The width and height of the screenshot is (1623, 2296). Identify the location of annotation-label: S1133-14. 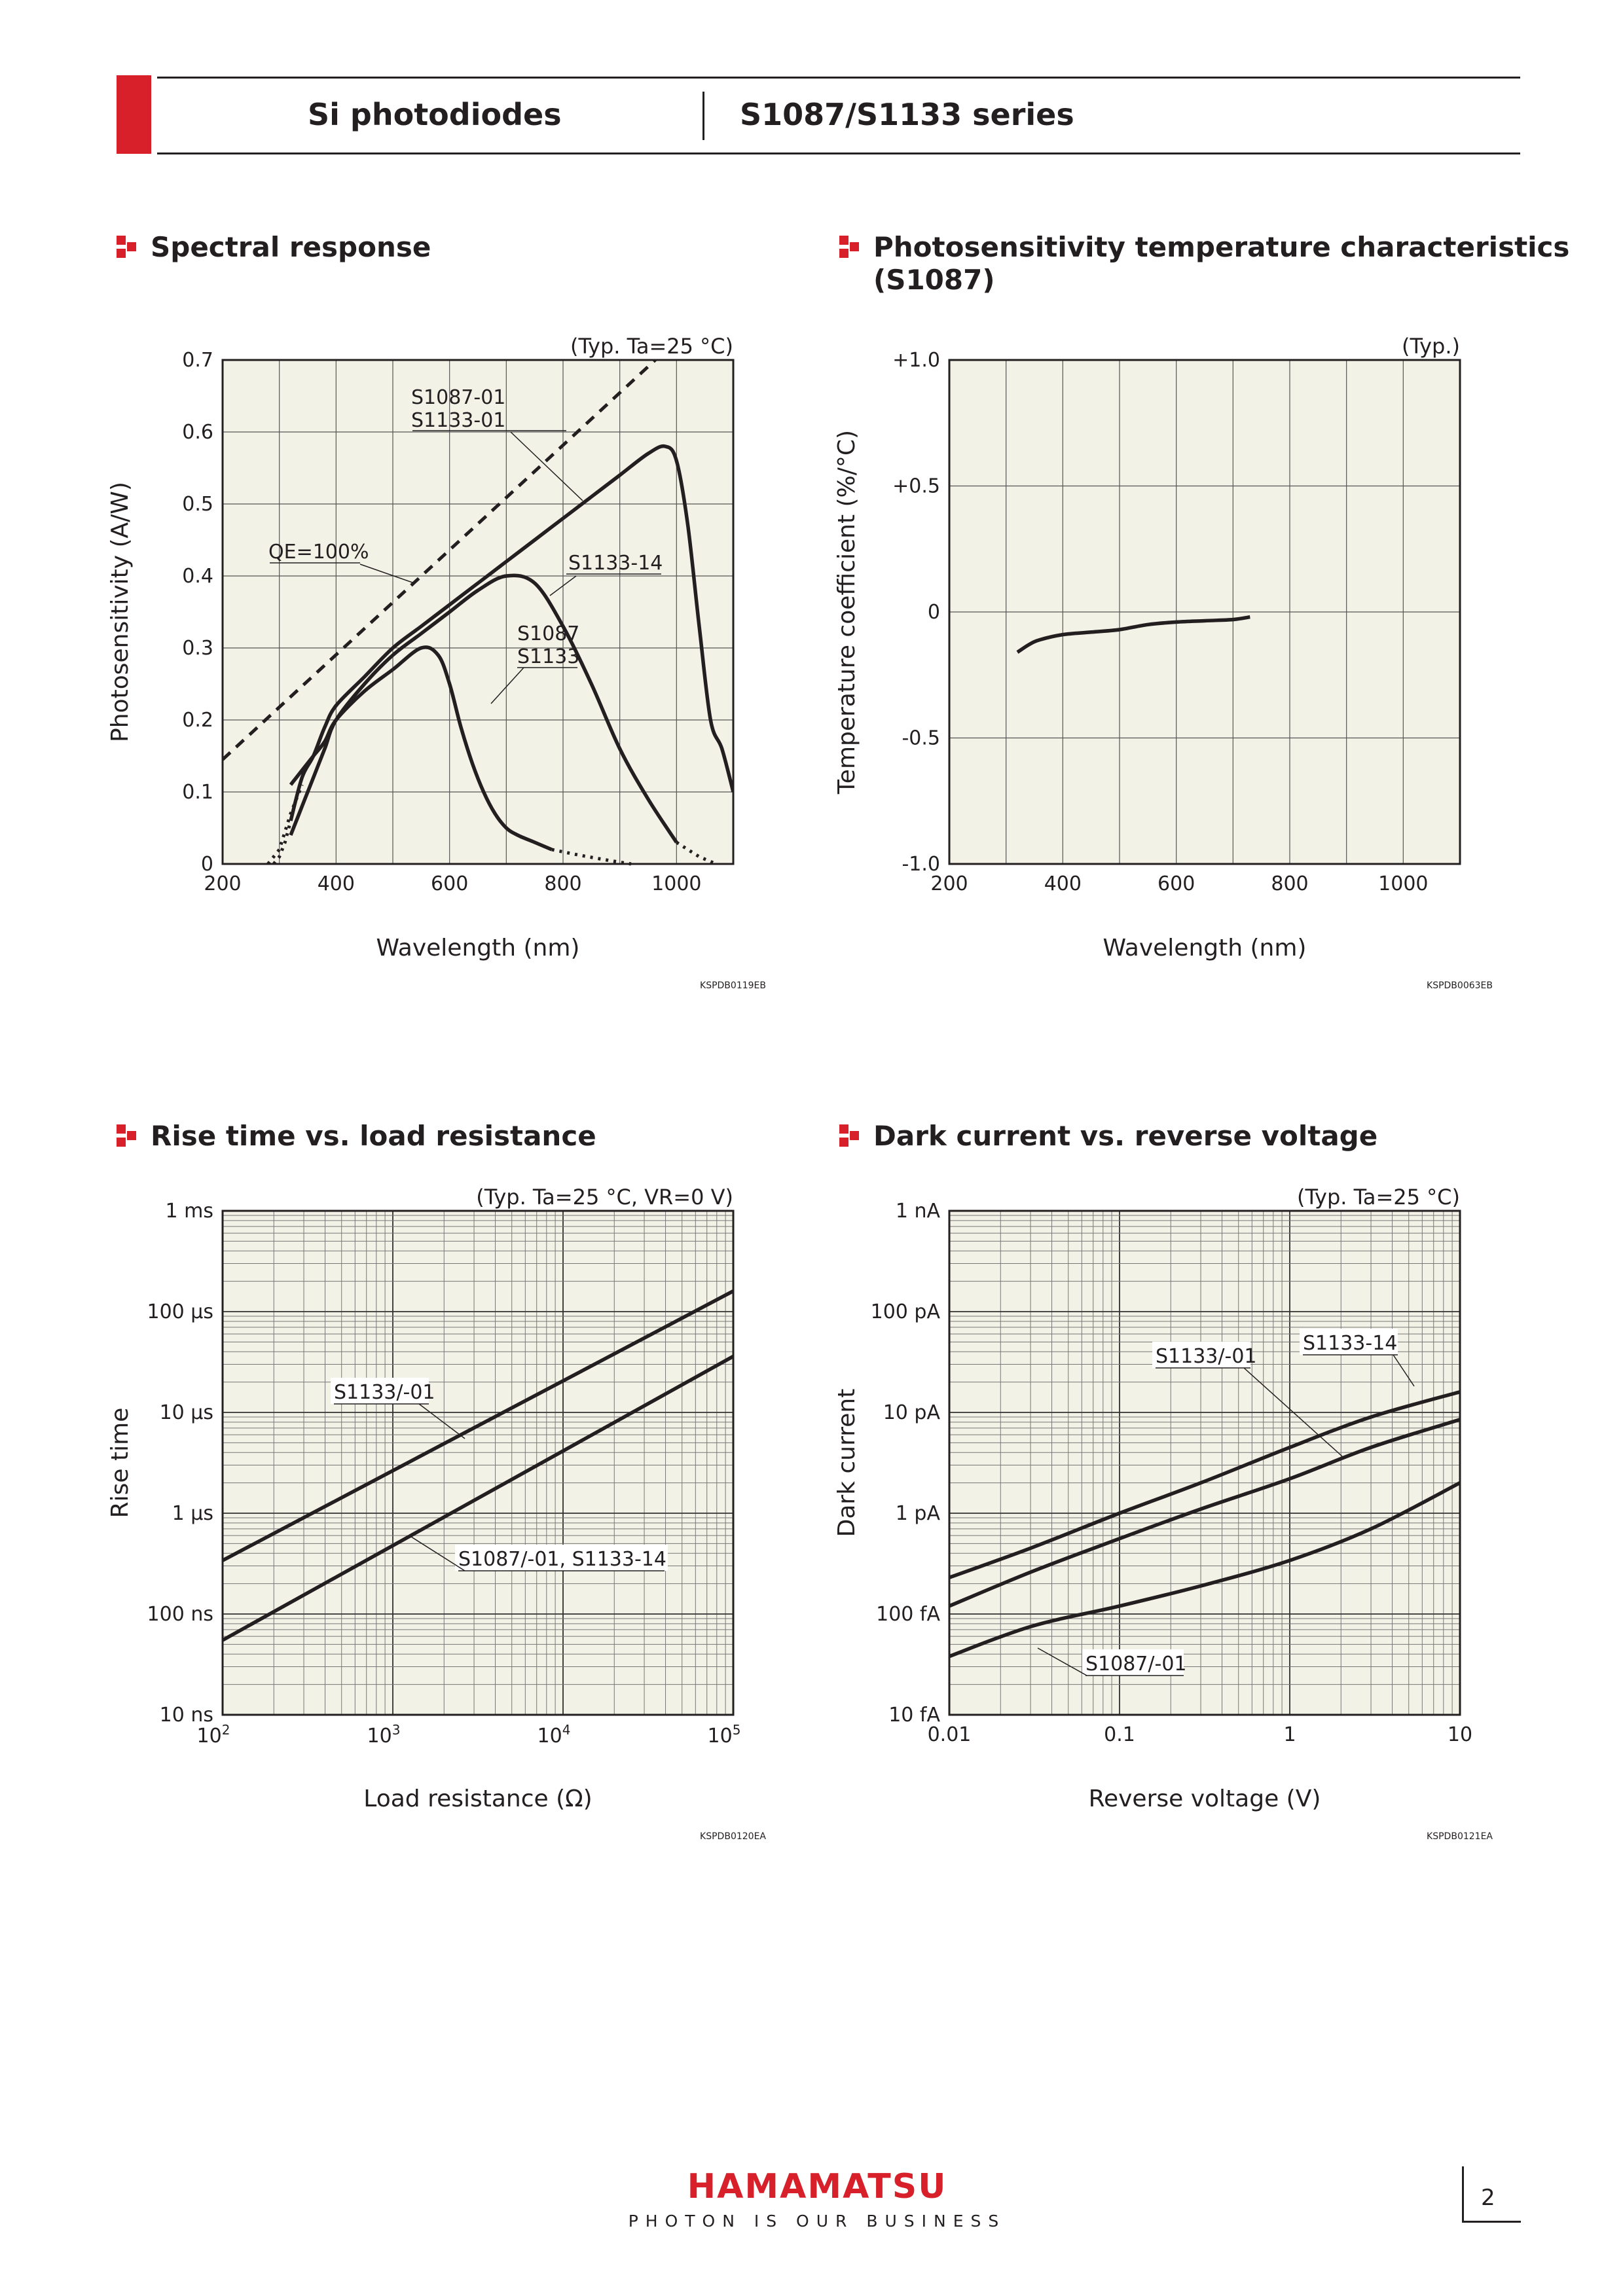
(1350, 1343).